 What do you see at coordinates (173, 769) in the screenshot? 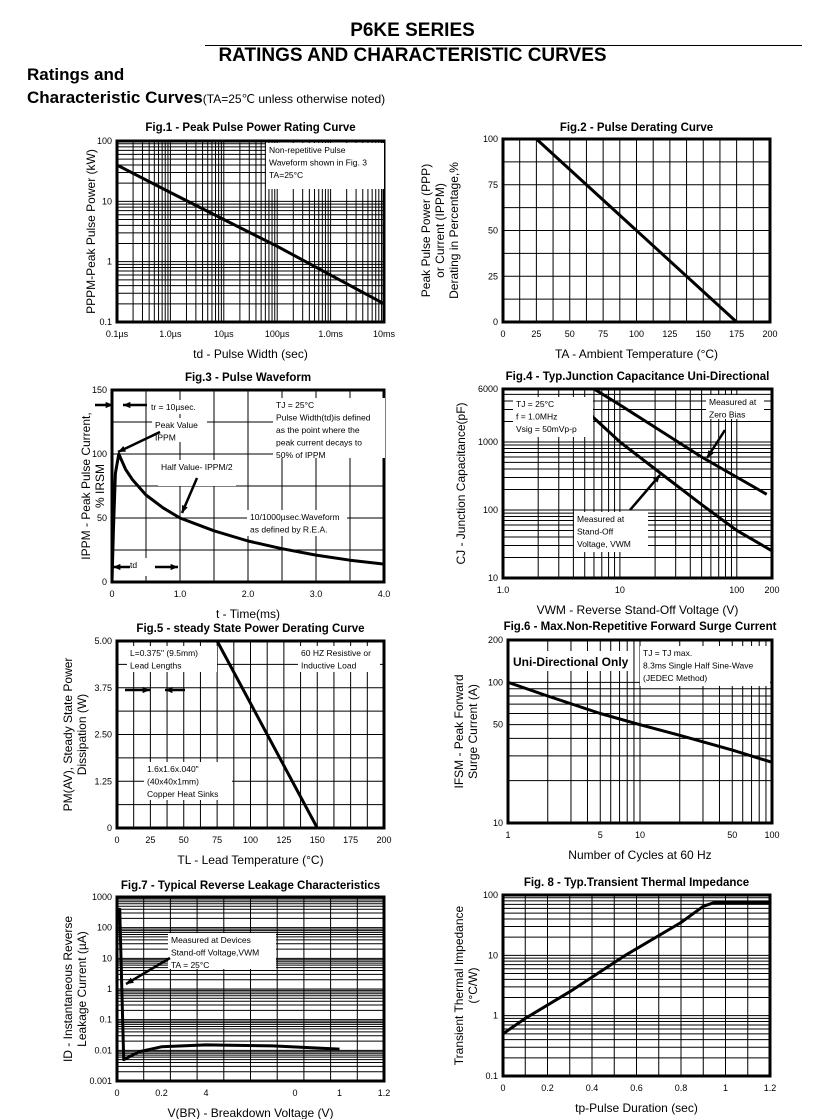
I see `annotation-text: 1.6x1.6x.040"` at bounding box center [173, 769].